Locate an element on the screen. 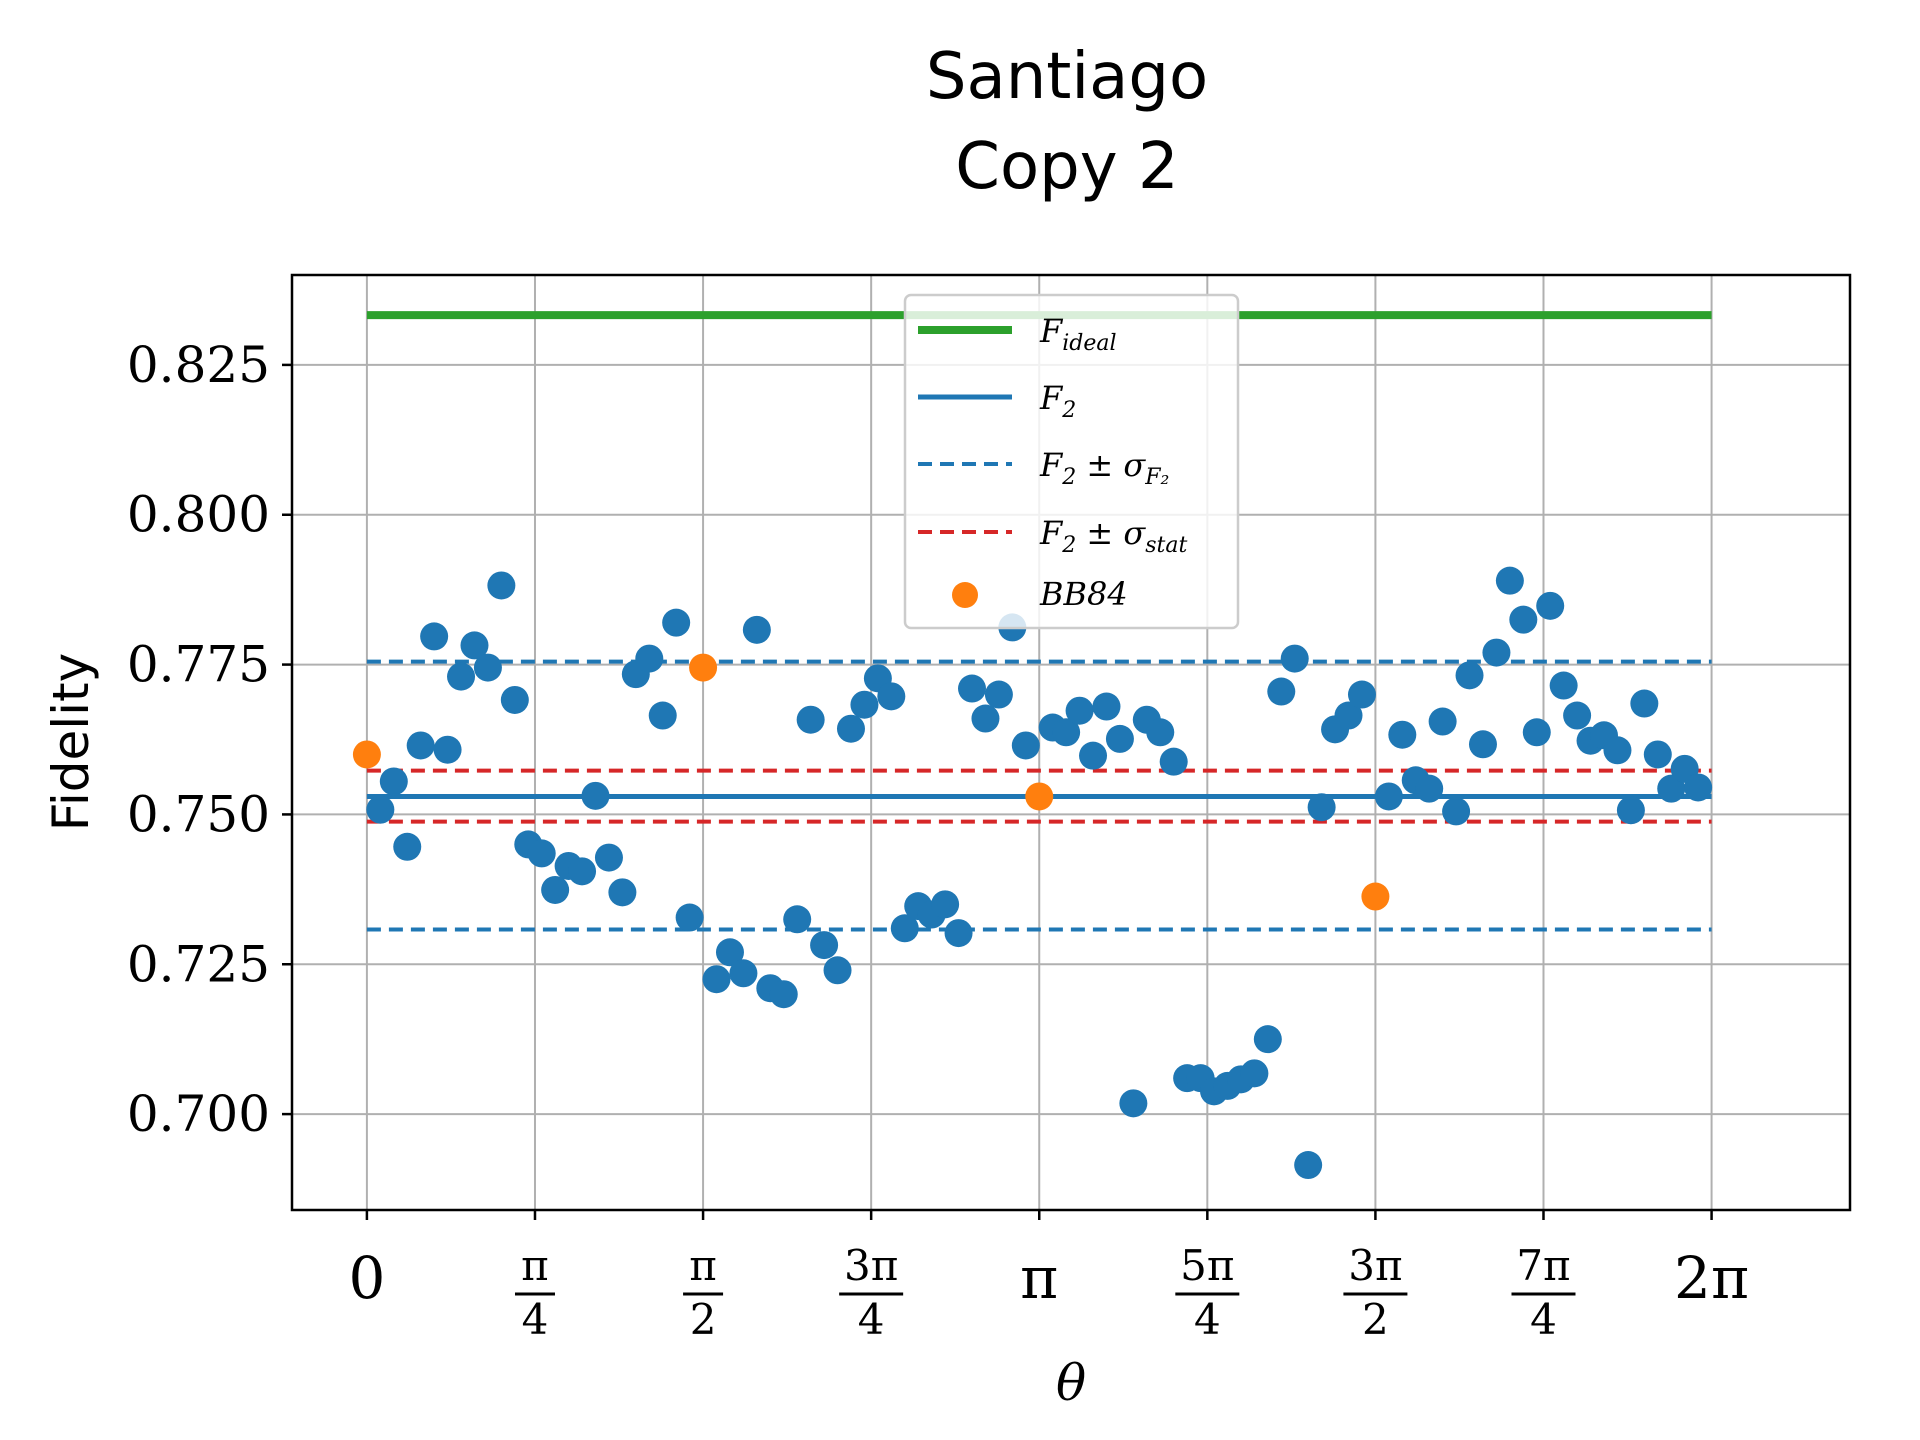  y-tick-label-3: 0.775 is located at coordinates (198, 665).